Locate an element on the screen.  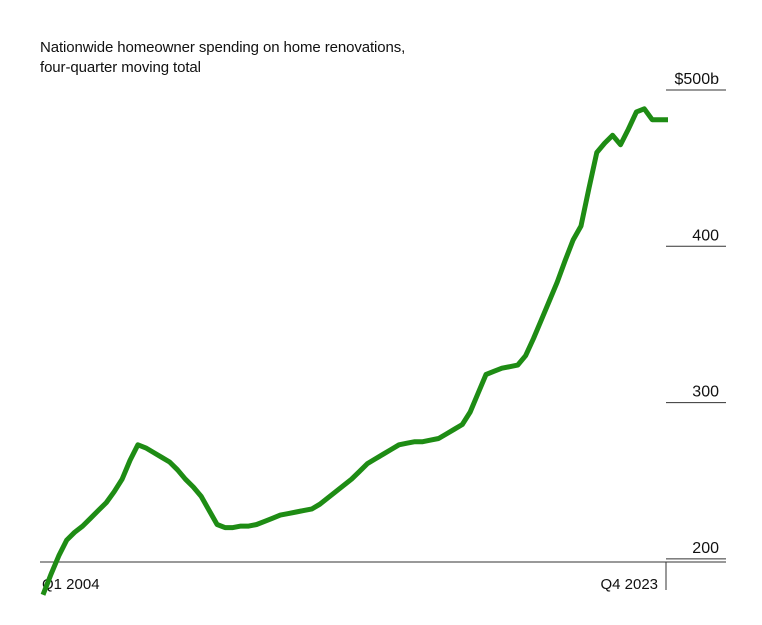
chart-subtitle: four-quarter moving total is located at coordinates (120, 67).